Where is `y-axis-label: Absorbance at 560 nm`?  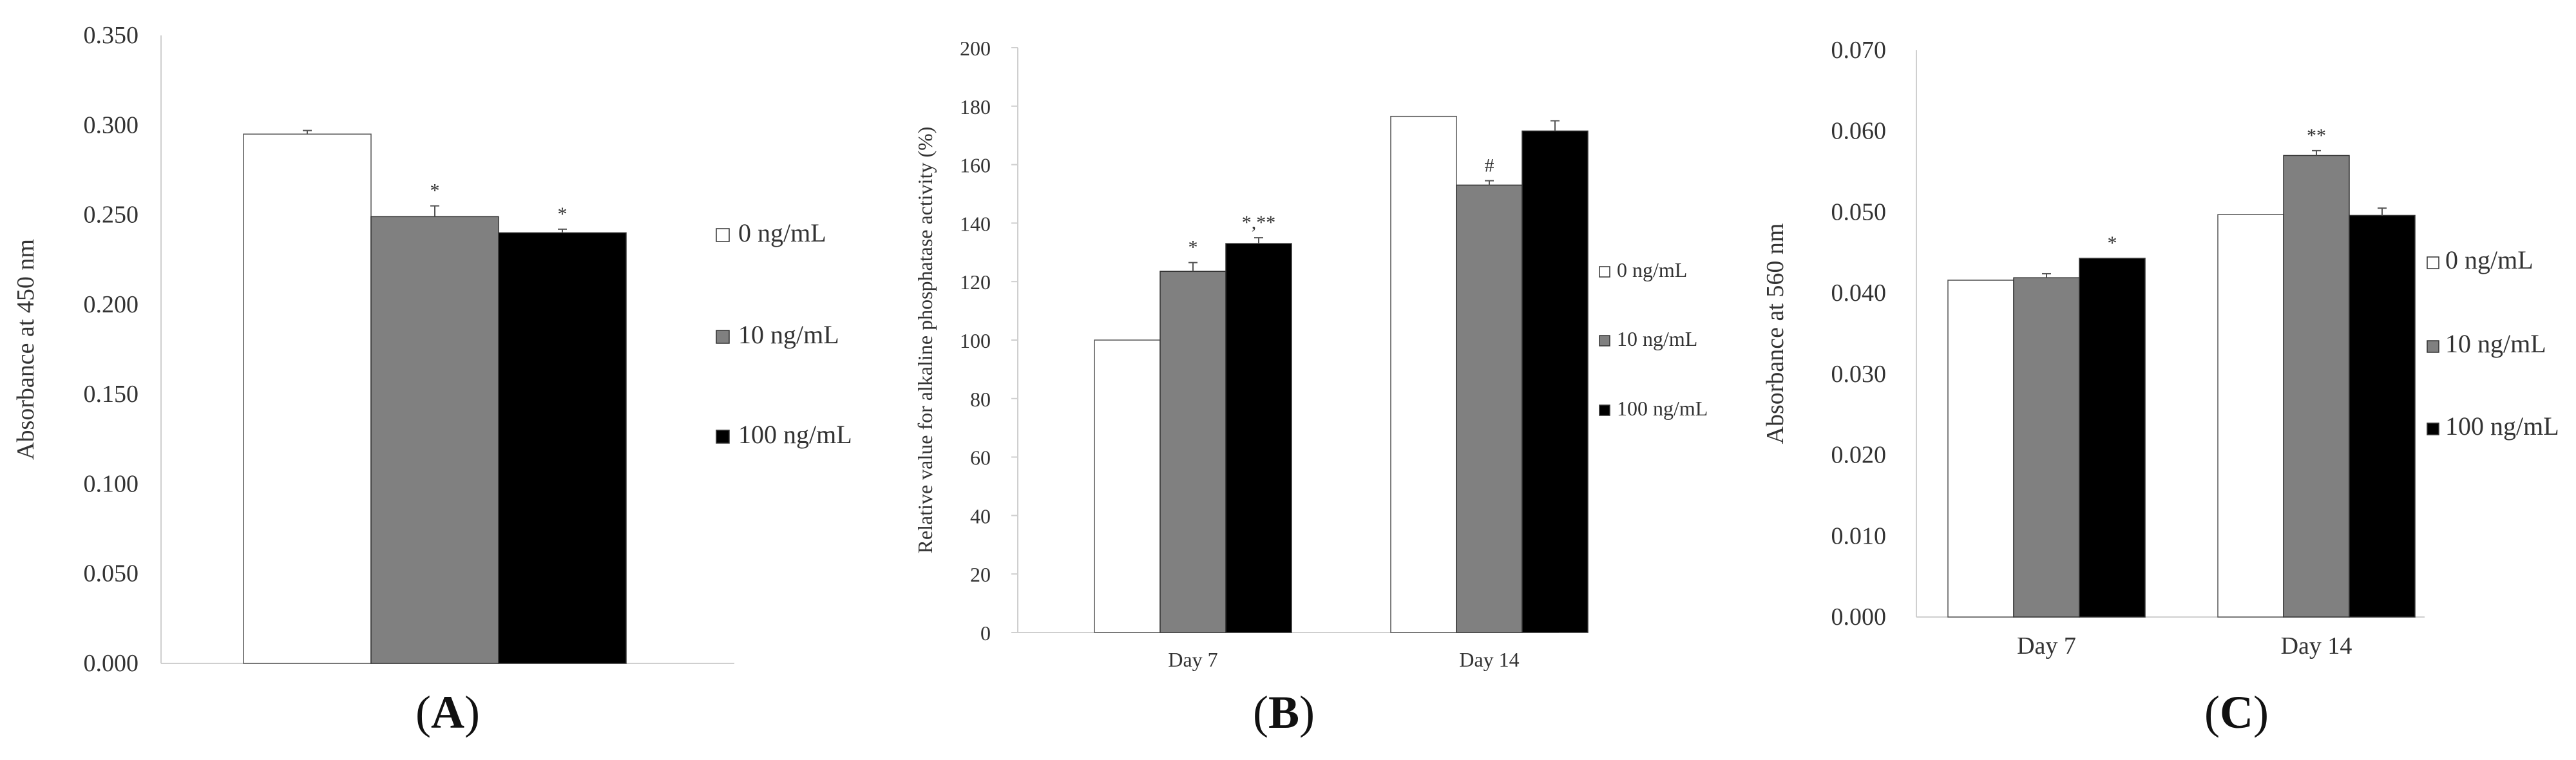 y-axis-label: Absorbance at 560 nm is located at coordinates (1775, 333).